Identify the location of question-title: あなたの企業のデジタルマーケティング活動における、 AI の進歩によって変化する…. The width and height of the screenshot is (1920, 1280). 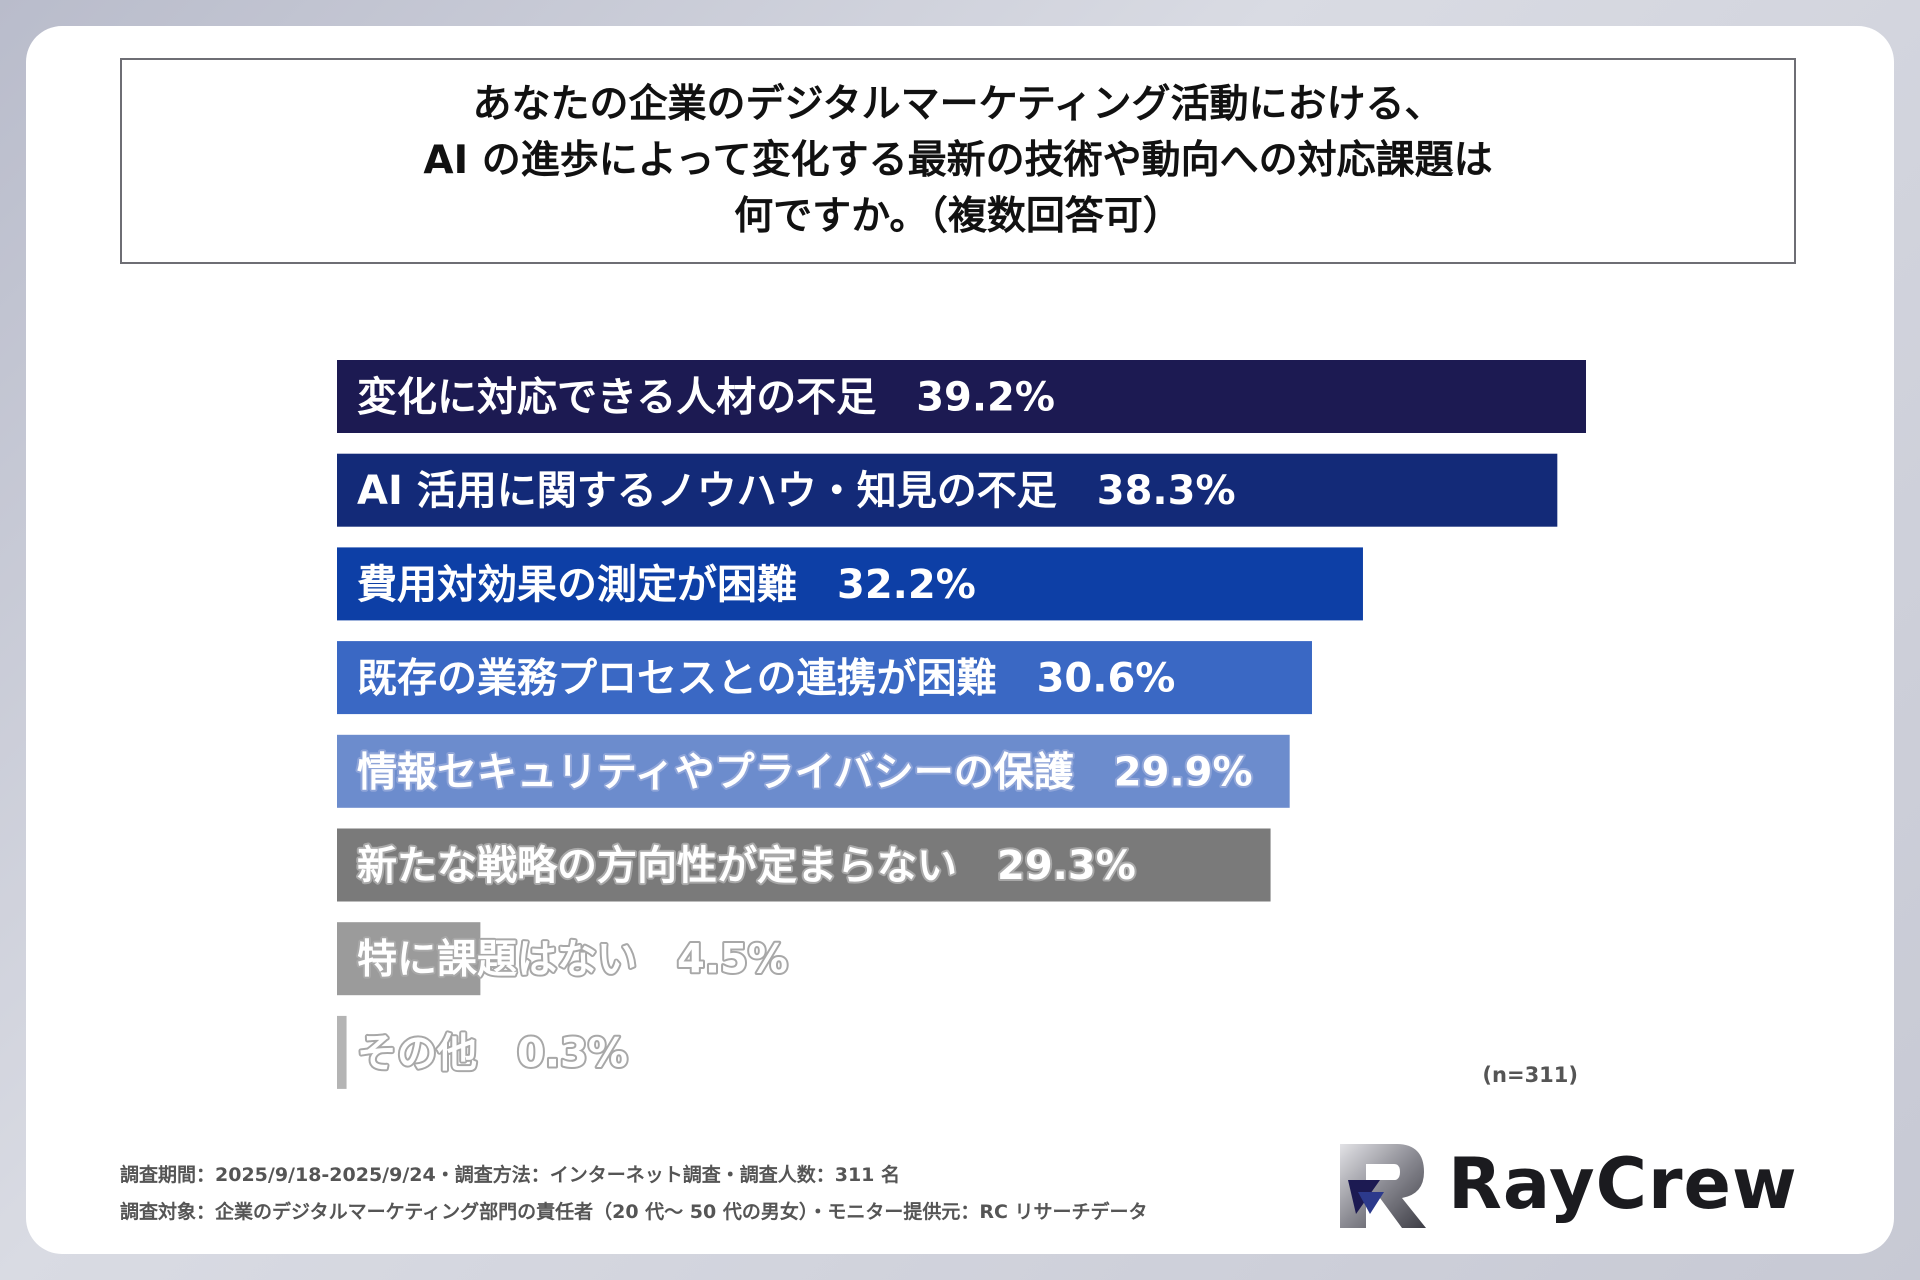
(958, 160).